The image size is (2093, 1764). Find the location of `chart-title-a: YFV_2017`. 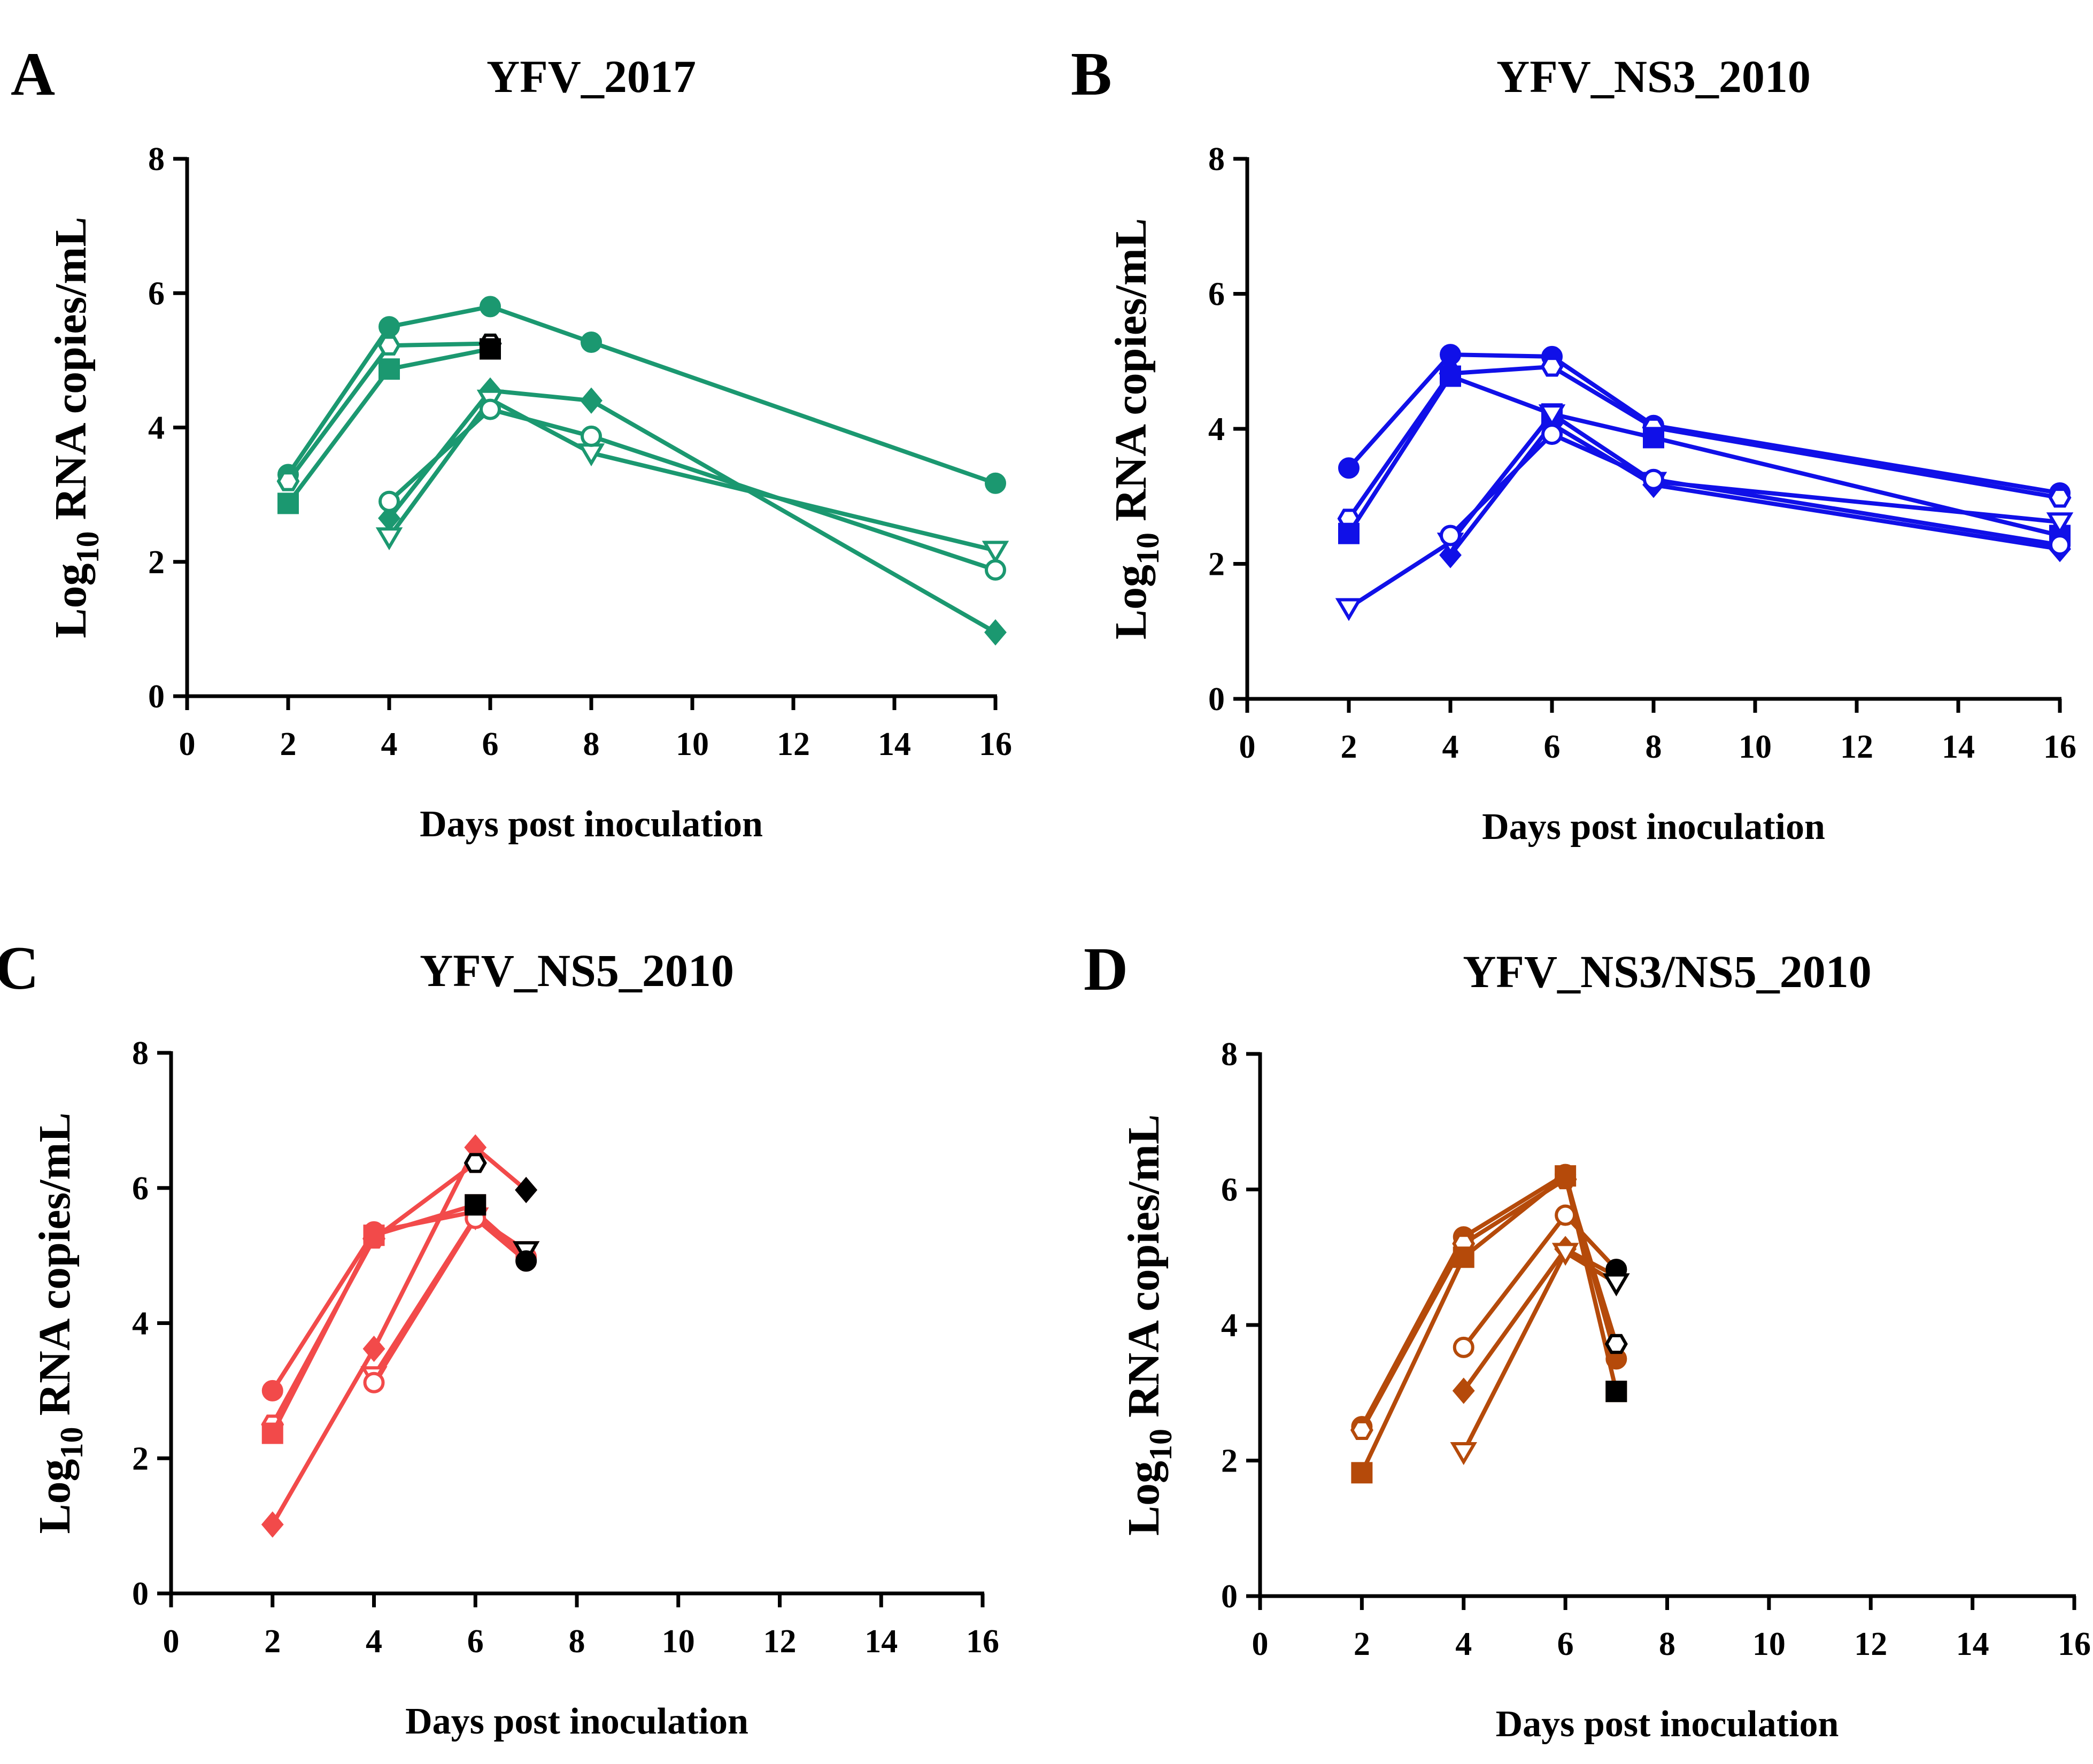

chart-title-a: YFV_2017 is located at coordinates (591, 77).